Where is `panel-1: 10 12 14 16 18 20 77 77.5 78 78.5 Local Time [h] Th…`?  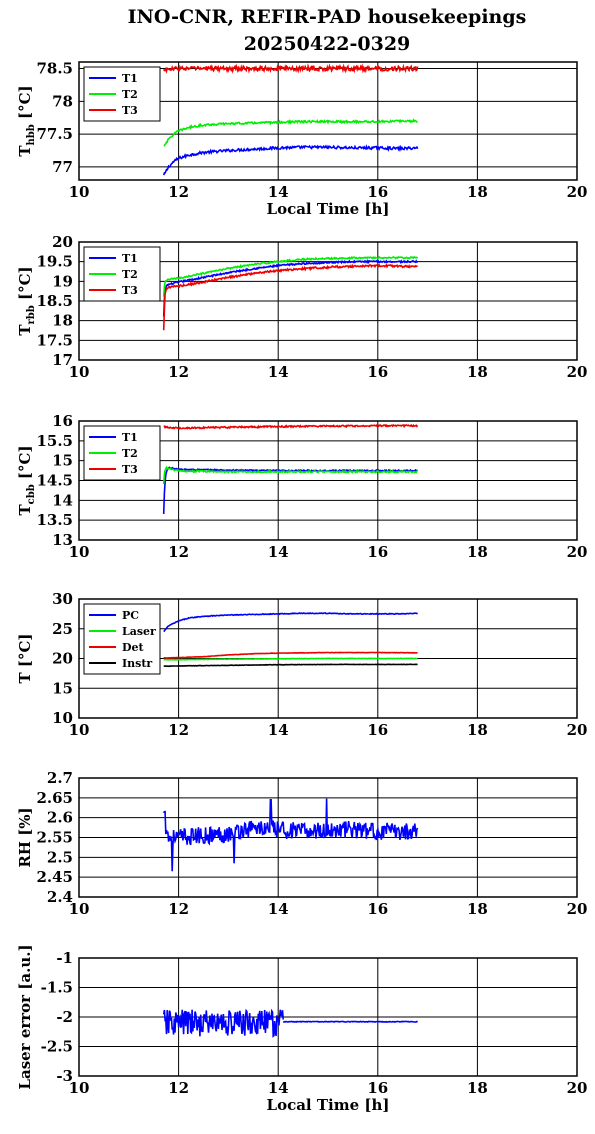
panel-1: 10 12 14 16 18 20 77 77.5 78 78.5 Local Time [h] Th… is located at coordinates (301, 139).